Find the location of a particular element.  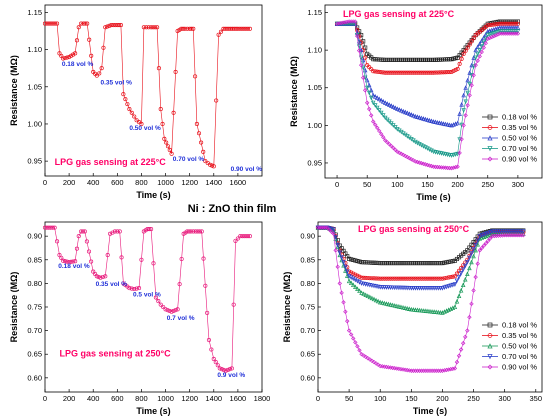

chart-title: LPG gas sensing at 250°C is located at coordinates (115, 354).